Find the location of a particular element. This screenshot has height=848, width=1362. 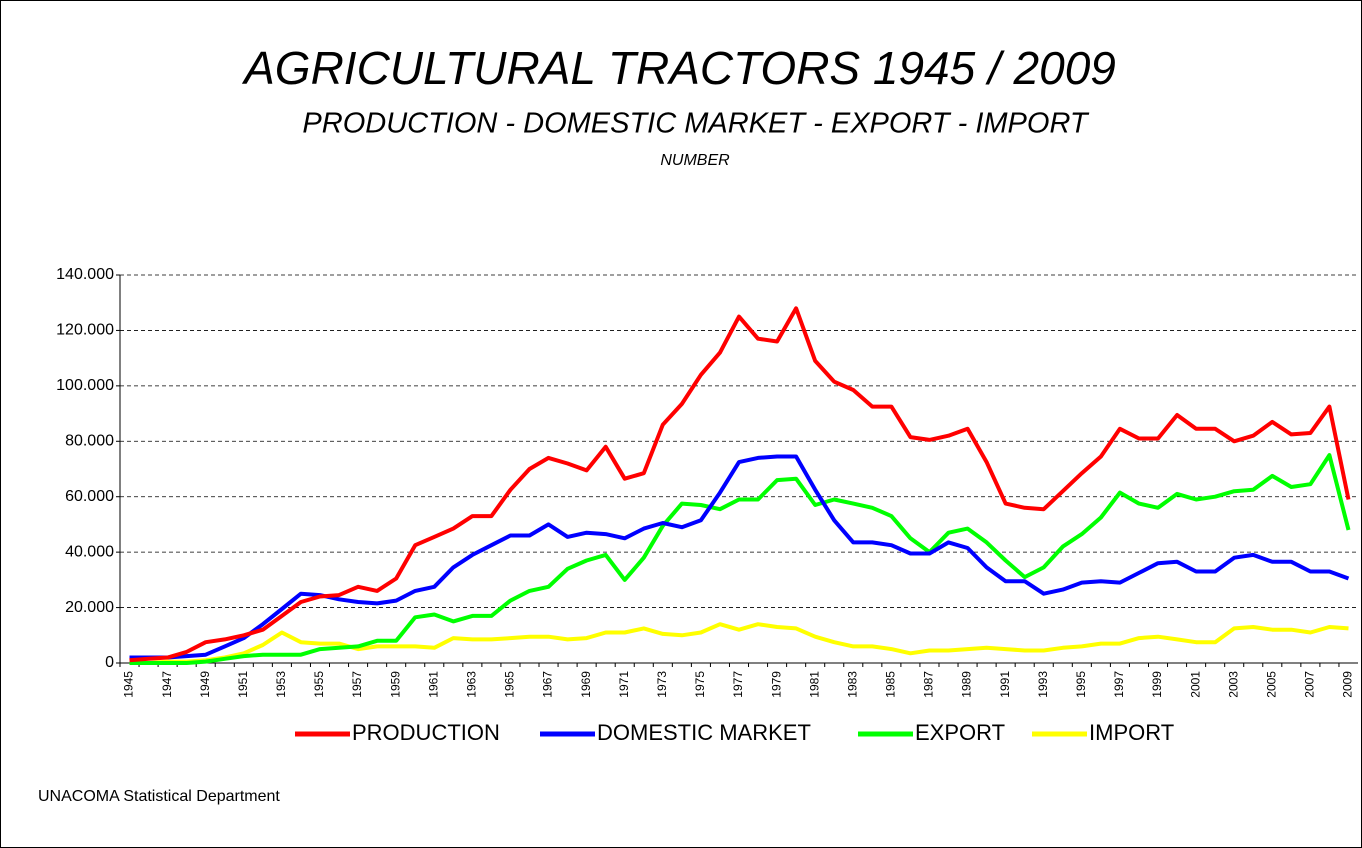

y-tick-label: 60.000 is located at coordinates (89, 496).